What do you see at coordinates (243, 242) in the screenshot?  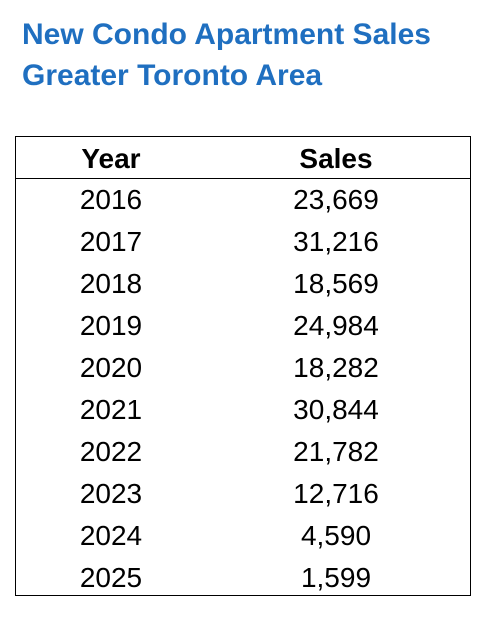 I see `table-row: 2017 31,216` at bounding box center [243, 242].